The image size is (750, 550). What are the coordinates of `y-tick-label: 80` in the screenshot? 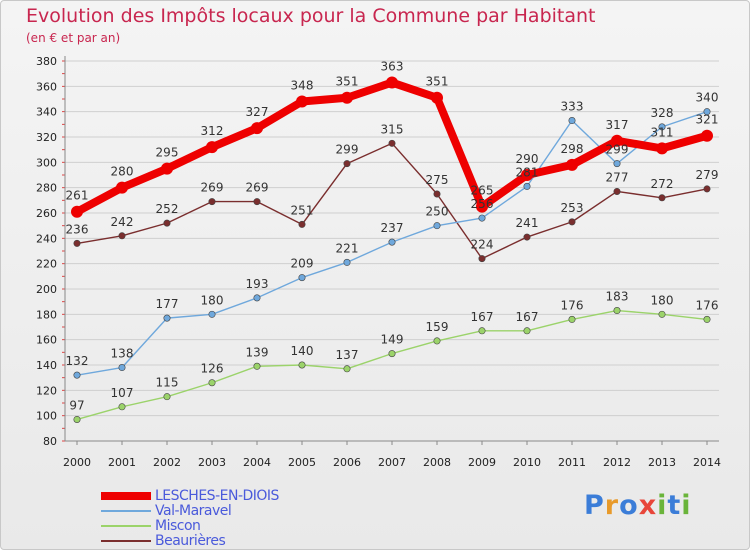 It's located at (50, 441).